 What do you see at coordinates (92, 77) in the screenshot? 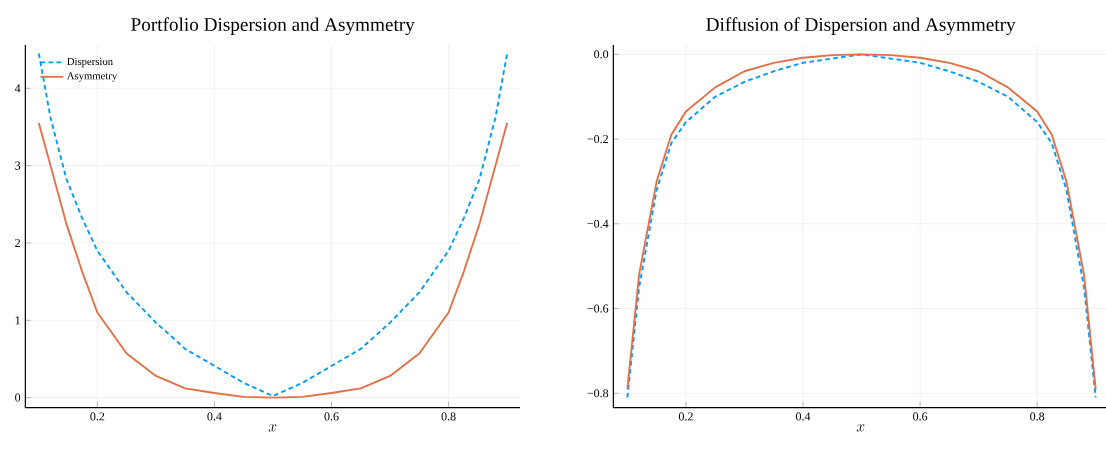
I see `legend-label: Asymmetry` at bounding box center [92, 77].